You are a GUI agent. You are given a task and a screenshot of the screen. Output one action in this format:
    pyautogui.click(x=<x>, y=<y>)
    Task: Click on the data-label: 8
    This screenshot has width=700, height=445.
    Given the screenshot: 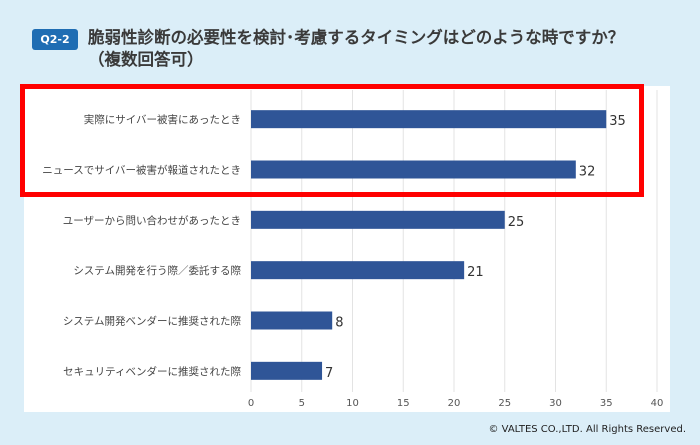 What is the action you would take?
    pyautogui.click(x=339, y=323)
    